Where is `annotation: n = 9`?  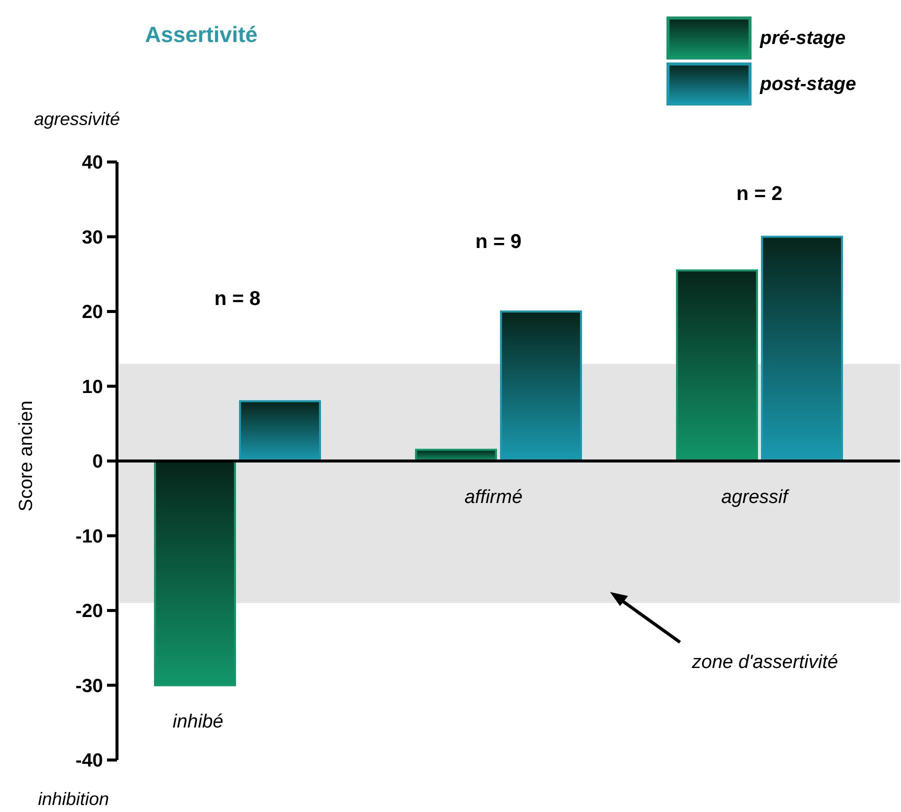 annotation: n = 9 is located at coordinates (498, 242).